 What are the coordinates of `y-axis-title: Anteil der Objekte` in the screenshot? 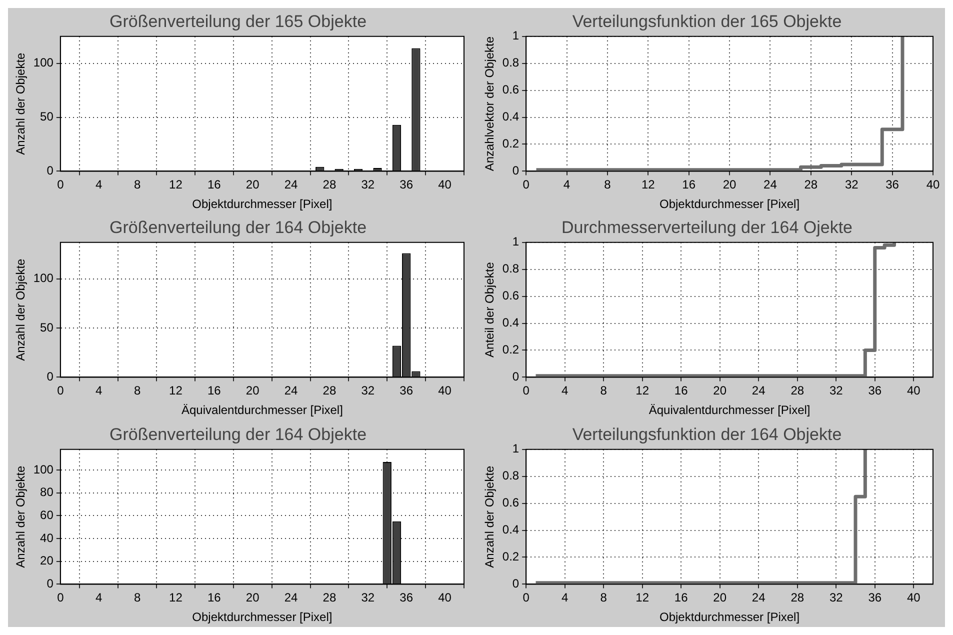 It's located at (489, 310).